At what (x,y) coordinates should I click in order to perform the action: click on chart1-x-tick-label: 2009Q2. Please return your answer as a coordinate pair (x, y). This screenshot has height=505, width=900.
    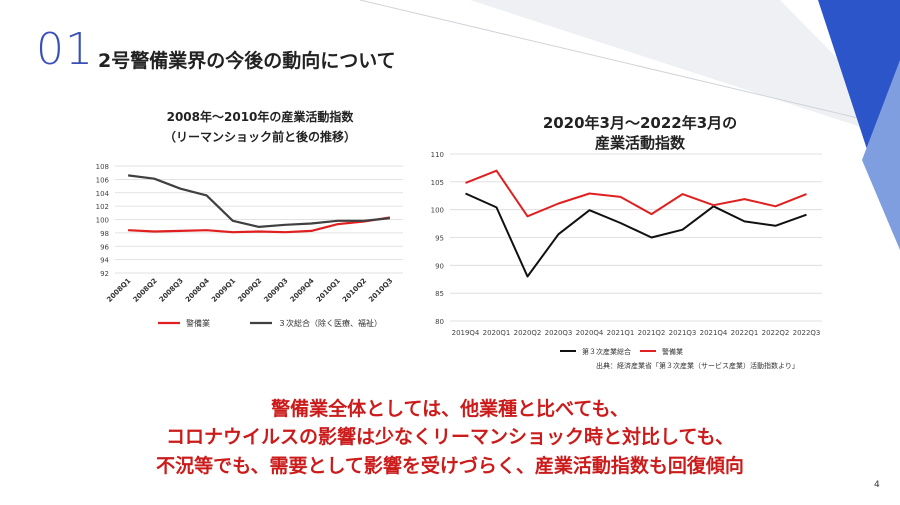
    Looking at the image, I should click on (249, 290).